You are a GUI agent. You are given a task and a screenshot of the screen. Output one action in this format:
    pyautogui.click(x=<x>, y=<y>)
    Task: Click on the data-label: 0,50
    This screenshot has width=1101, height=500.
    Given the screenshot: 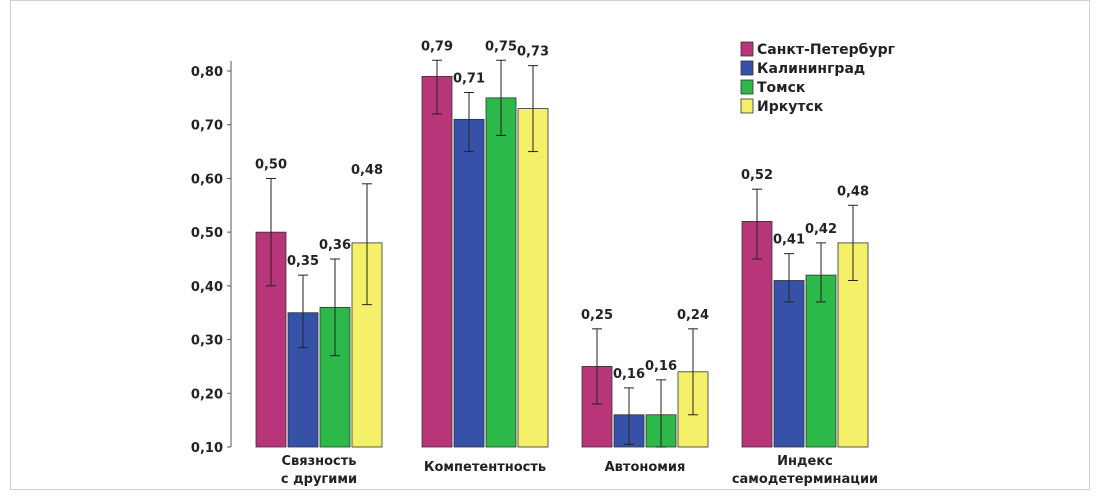 What is the action you would take?
    pyautogui.click(x=271, y=164)
    